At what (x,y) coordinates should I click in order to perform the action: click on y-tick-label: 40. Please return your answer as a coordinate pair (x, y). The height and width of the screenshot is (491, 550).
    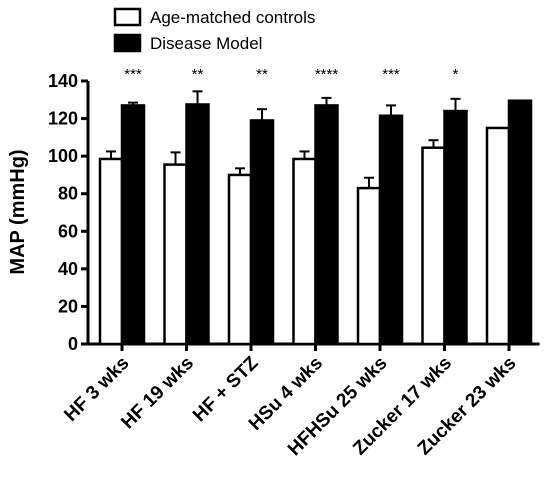
    Looking at the image, I should click on (68, 269).